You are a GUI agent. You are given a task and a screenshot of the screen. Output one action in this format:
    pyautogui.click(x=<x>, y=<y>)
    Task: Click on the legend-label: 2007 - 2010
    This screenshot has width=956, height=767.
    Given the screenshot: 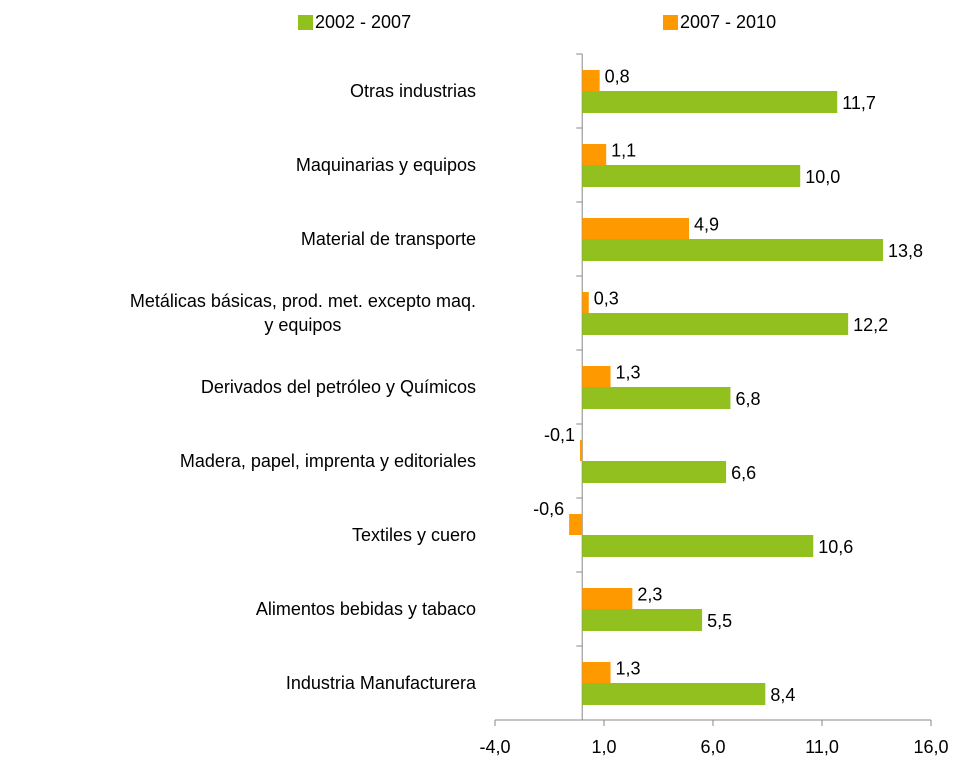 What is the action you would take?
    pyautogui.click(x=728, y=22)
    